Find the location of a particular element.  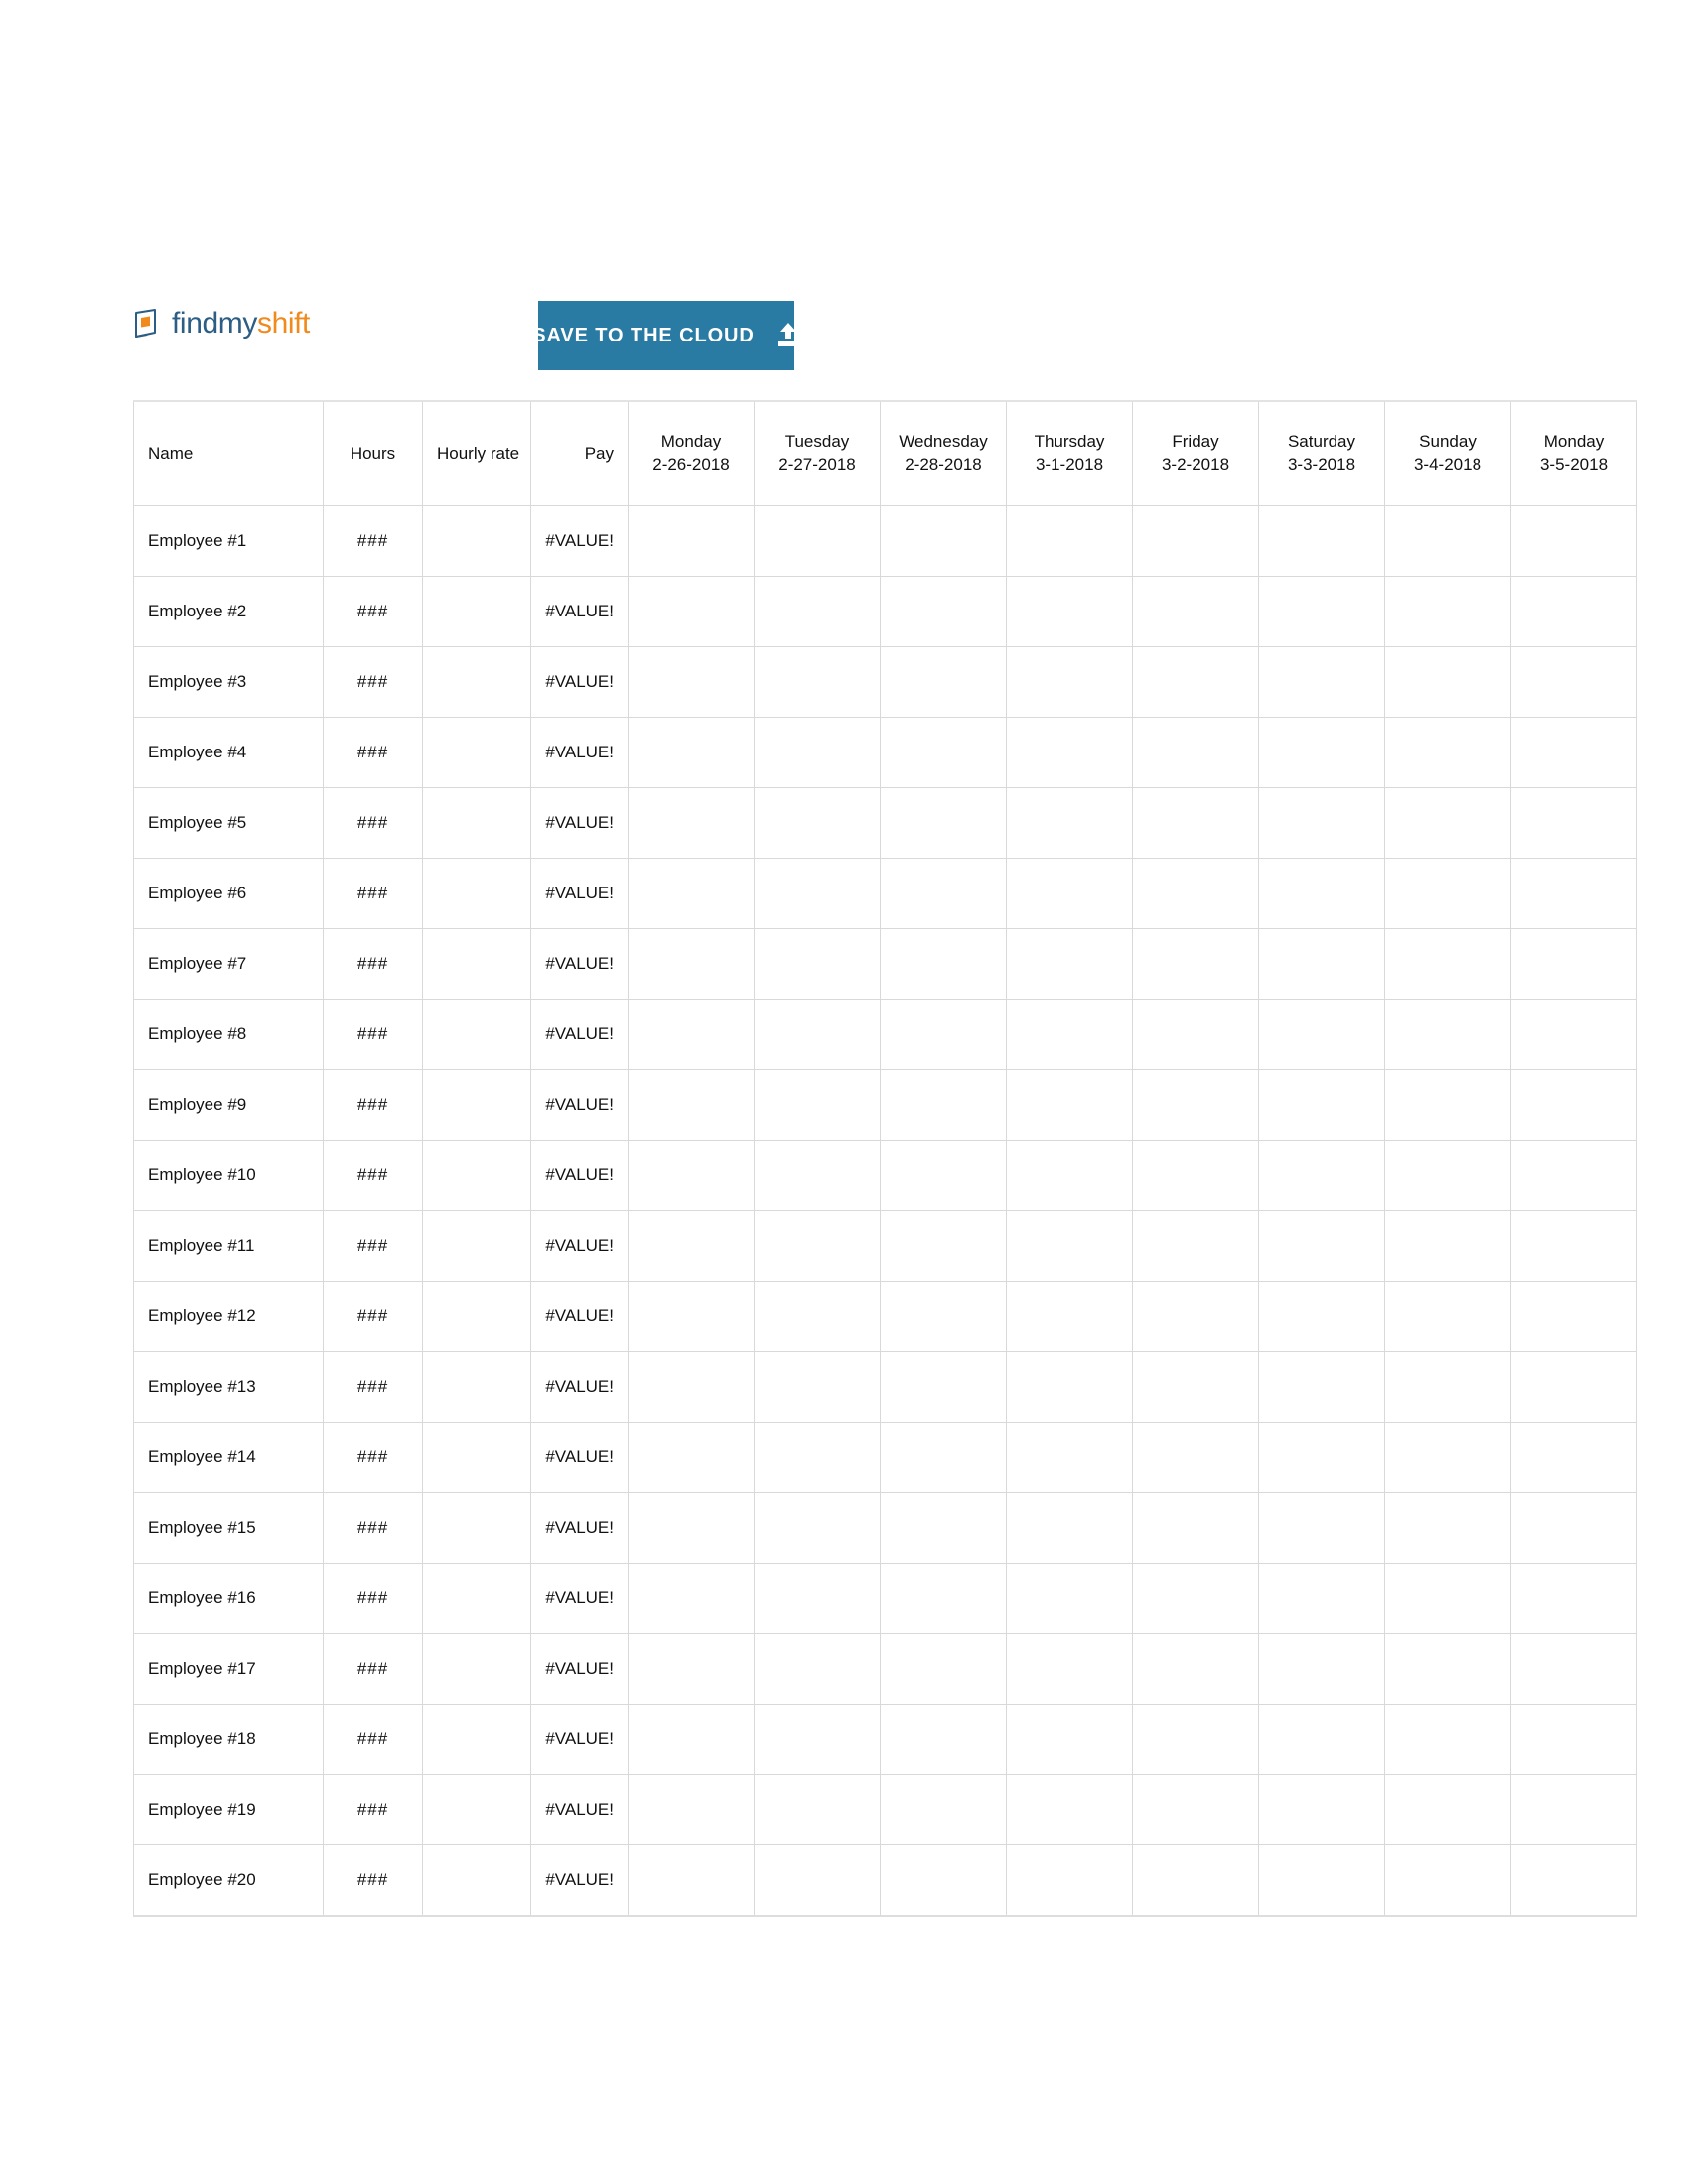

column-header-day-7: Monday 3-5-2018 is located at coordinates (1573, 453).